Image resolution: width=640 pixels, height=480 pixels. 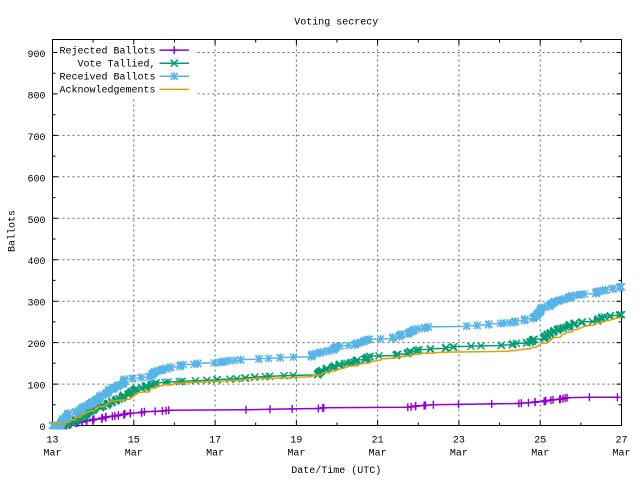 I want to click on svg-text: 400, so click(x=36, y=262).